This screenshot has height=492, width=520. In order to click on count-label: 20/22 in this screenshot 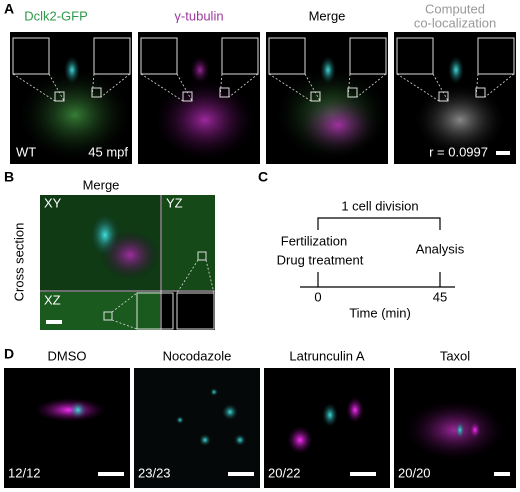, I will do `click(284, 472)`.